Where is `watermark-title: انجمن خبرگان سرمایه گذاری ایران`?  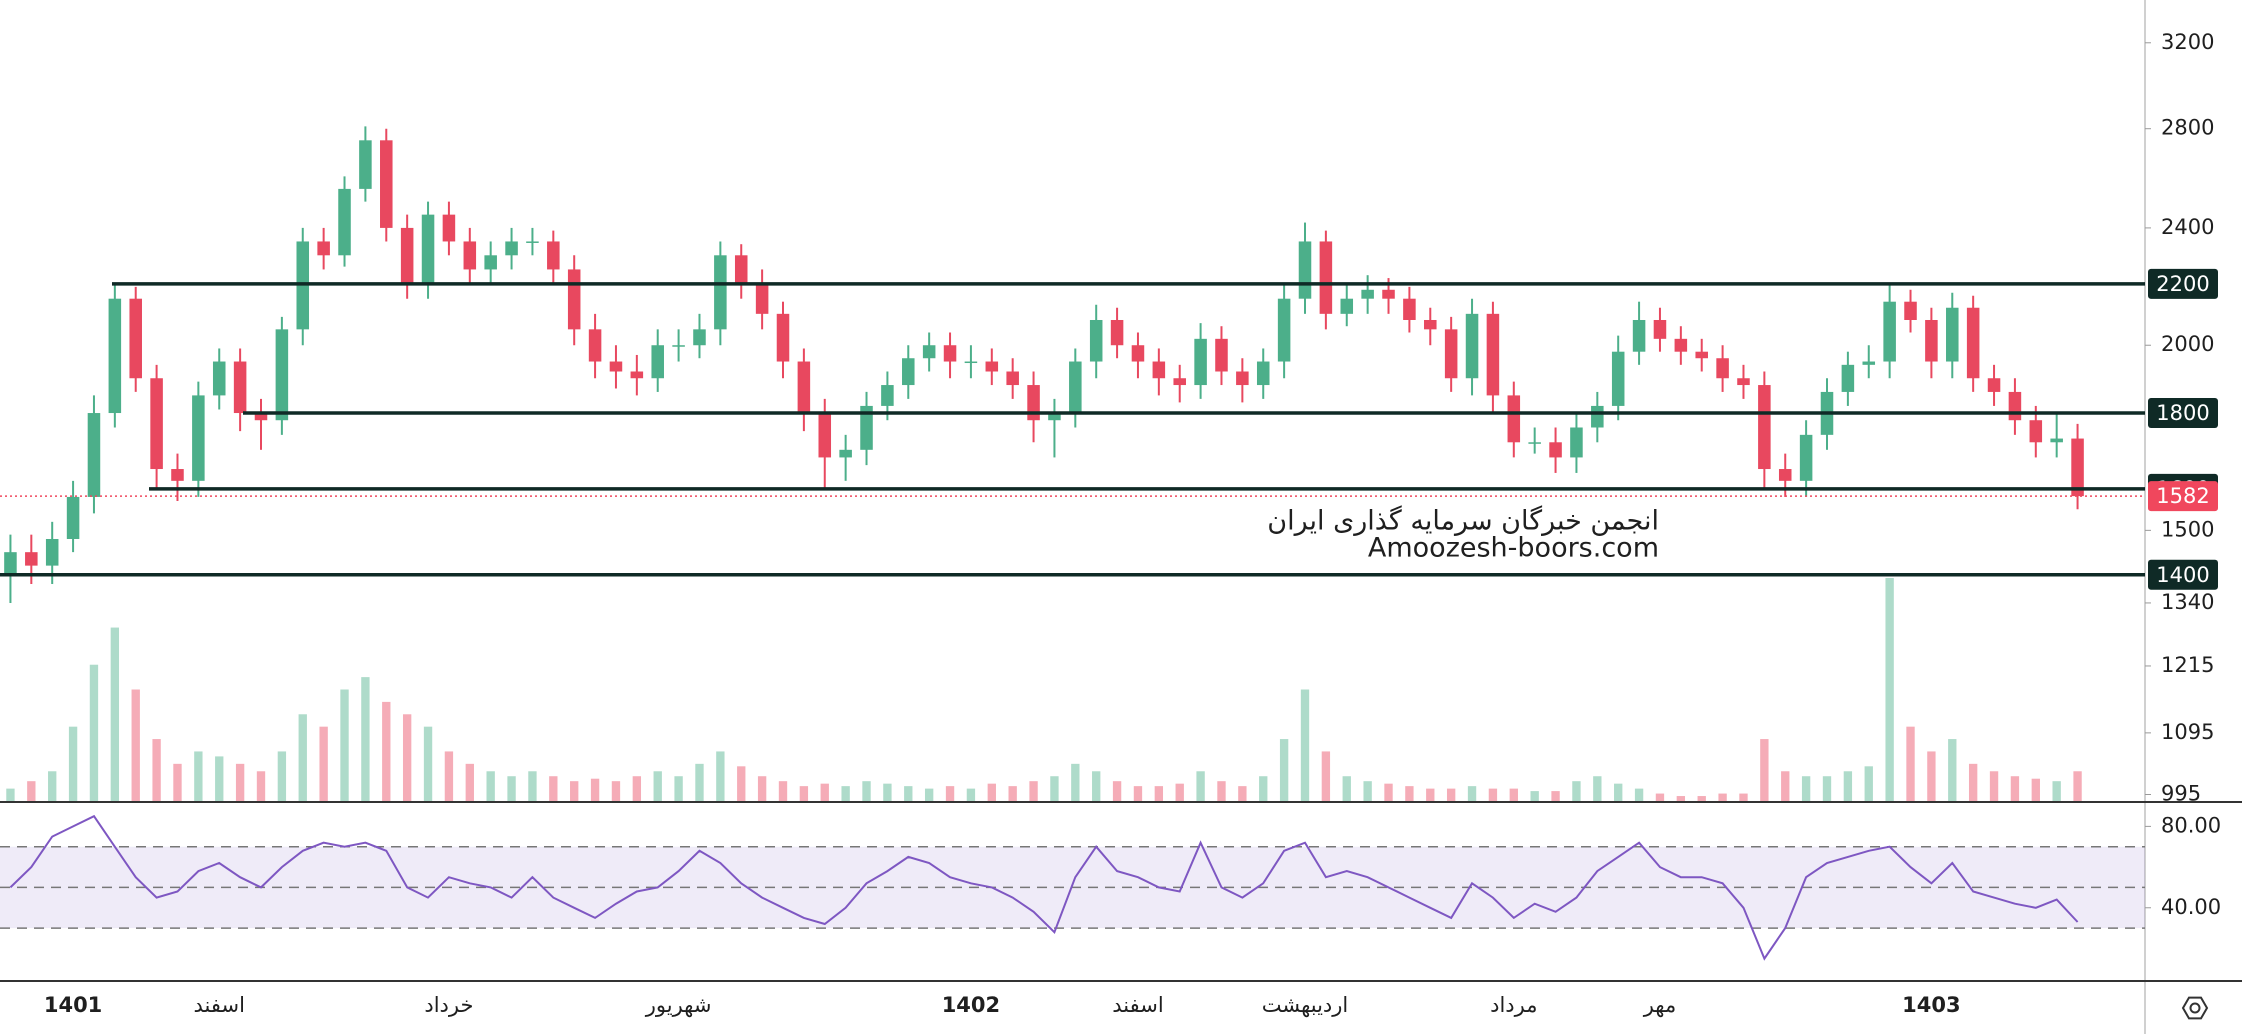
watermark-title: انجمن خبرگان سرمایه گذاری ایران is located at coordinates (1463, 521).